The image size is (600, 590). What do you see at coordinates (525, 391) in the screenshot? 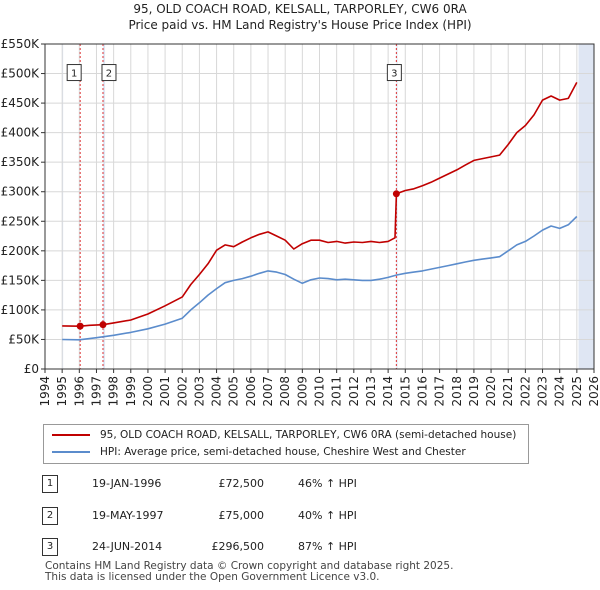
I see `x-tick-label: 2022` at bounding box center [525, 391].